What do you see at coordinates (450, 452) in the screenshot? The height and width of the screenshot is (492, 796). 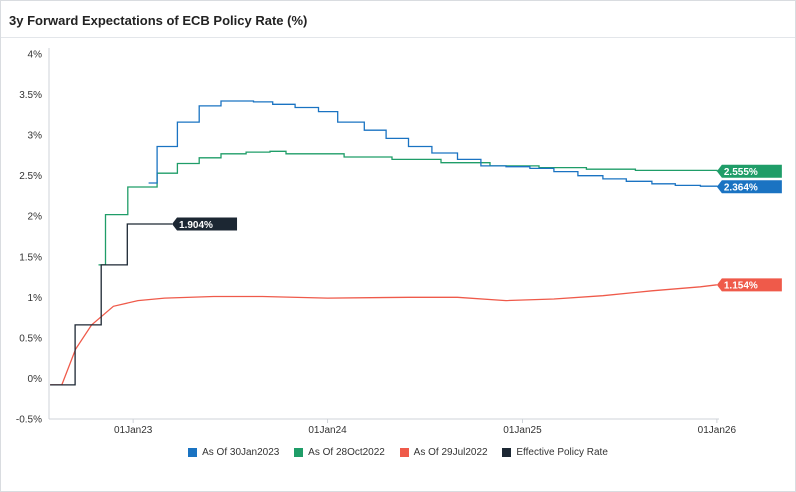 I see `legend-label: As Of 29Jul2022` at bounding box center [450, 452].